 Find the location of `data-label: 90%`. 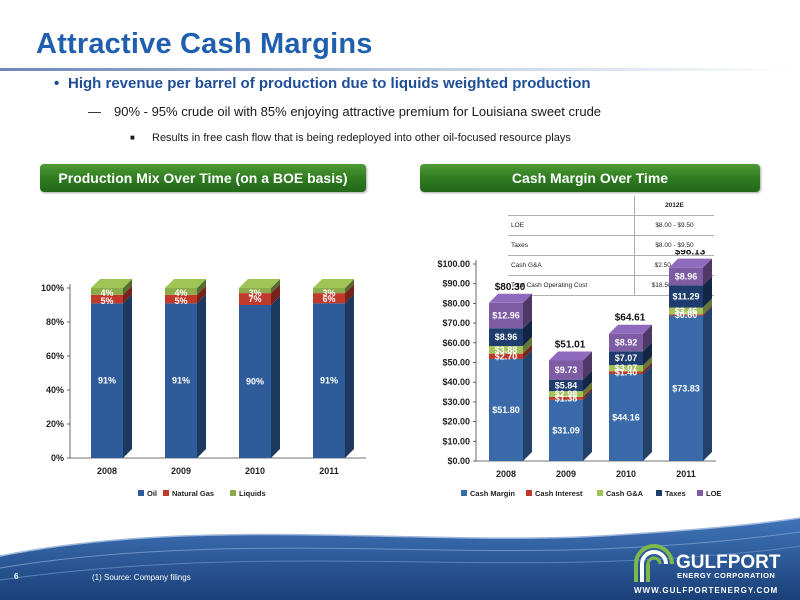

data-label: 90% is located at coordinates (255, 382).